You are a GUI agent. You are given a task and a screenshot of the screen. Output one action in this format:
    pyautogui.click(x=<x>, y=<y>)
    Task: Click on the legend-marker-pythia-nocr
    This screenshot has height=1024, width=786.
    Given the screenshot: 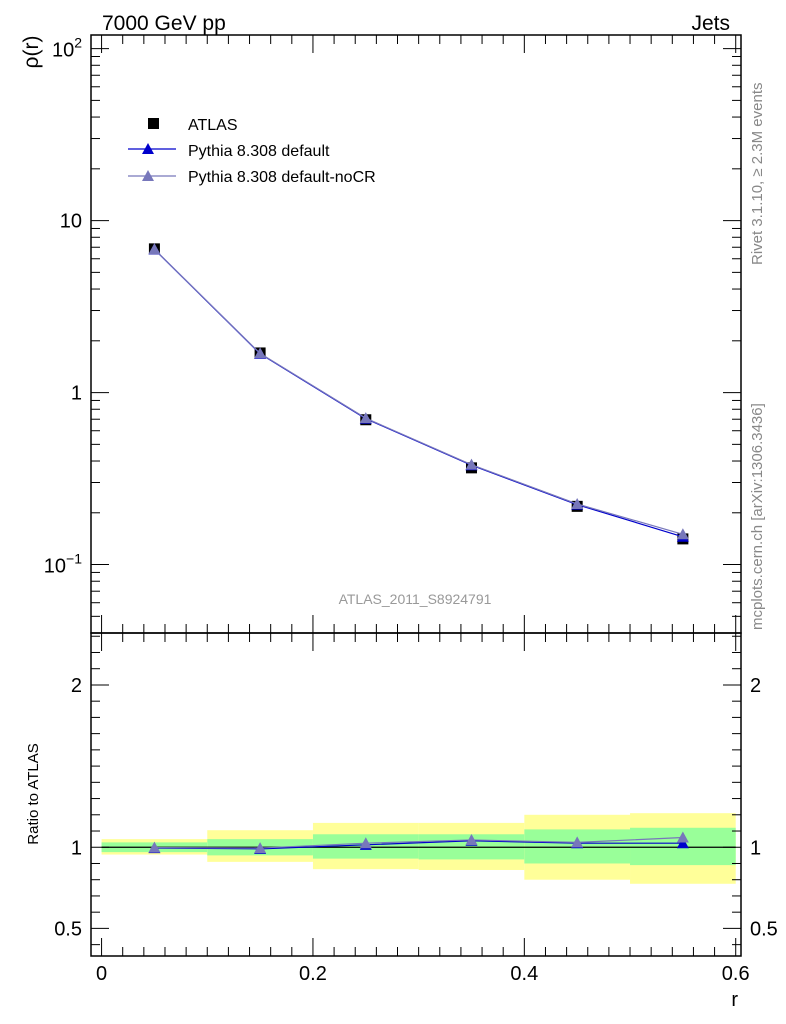 What is the action you would take?
    pyautogui.click(x=148, y=175)
    